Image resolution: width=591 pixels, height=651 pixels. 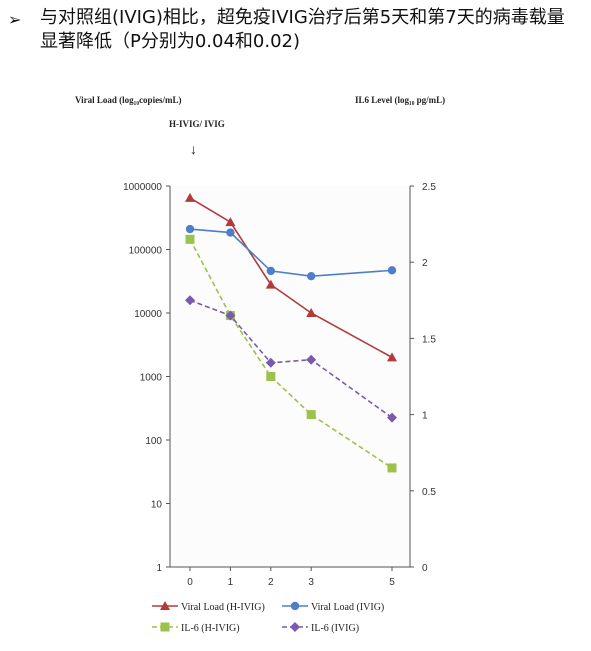 I want to click on legend-item-4: IL-6 (IVIG), so click(x=320, y=628).